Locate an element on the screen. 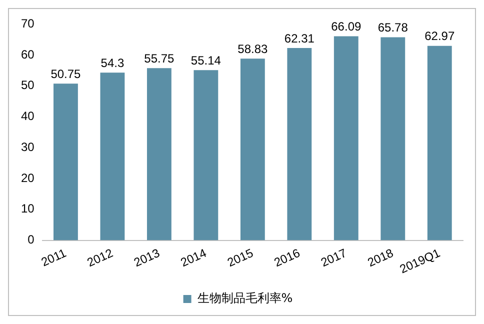 Image resolution: width=484 pixels, height=324 pixels. data-label: 54.3 is located at coordinates (112, 63).